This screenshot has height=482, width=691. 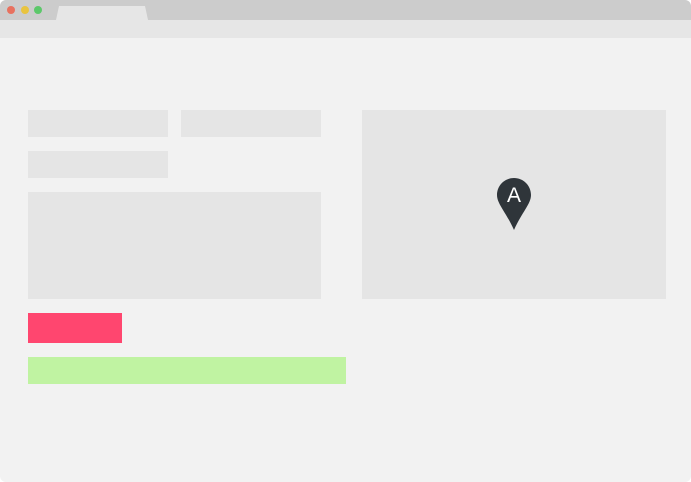 I want to click on minimize-window-button, so click(x=25, y=10).